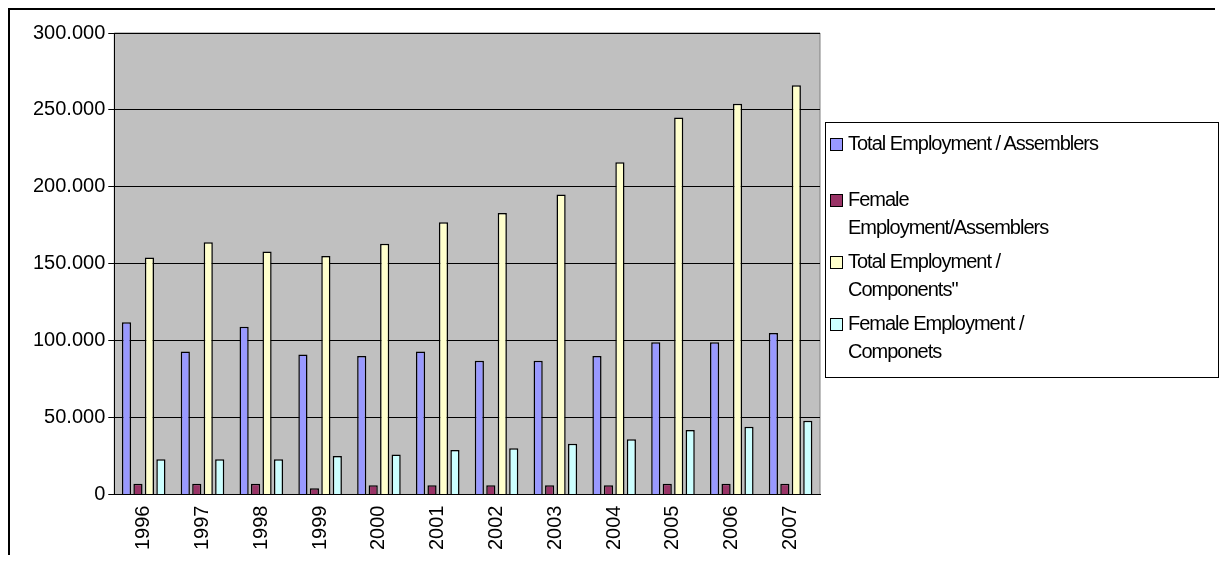 The image size is (1223, 563). Describe the element at coordinates (671, 528) in the screenshot. I see `x-tick-label: 2005` at that location.